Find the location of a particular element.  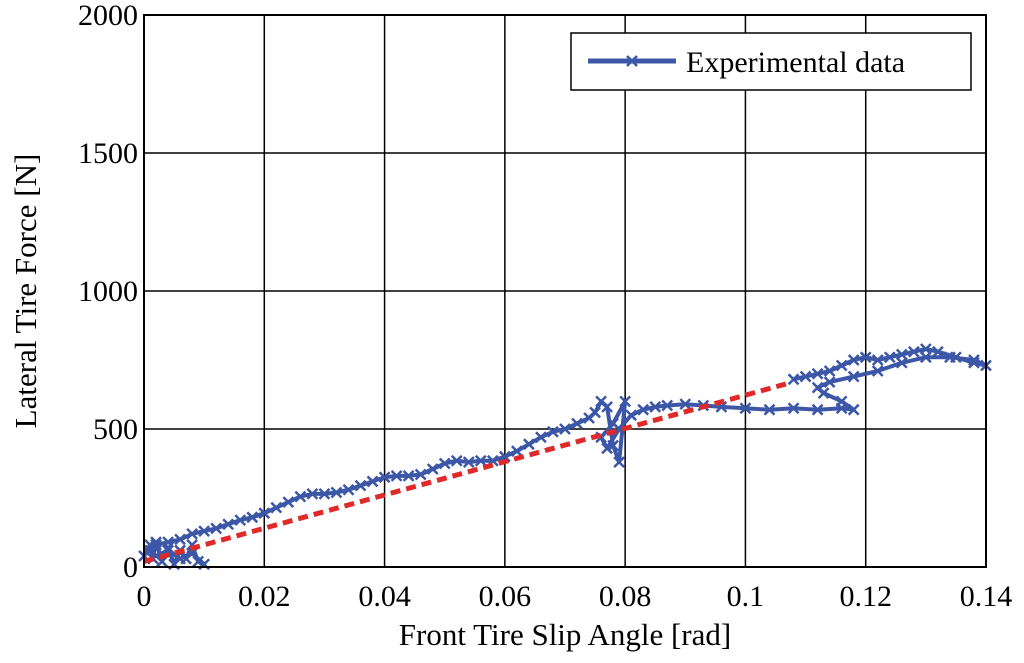

y-tick-label: 2000 is located at coordinates (108, 16).